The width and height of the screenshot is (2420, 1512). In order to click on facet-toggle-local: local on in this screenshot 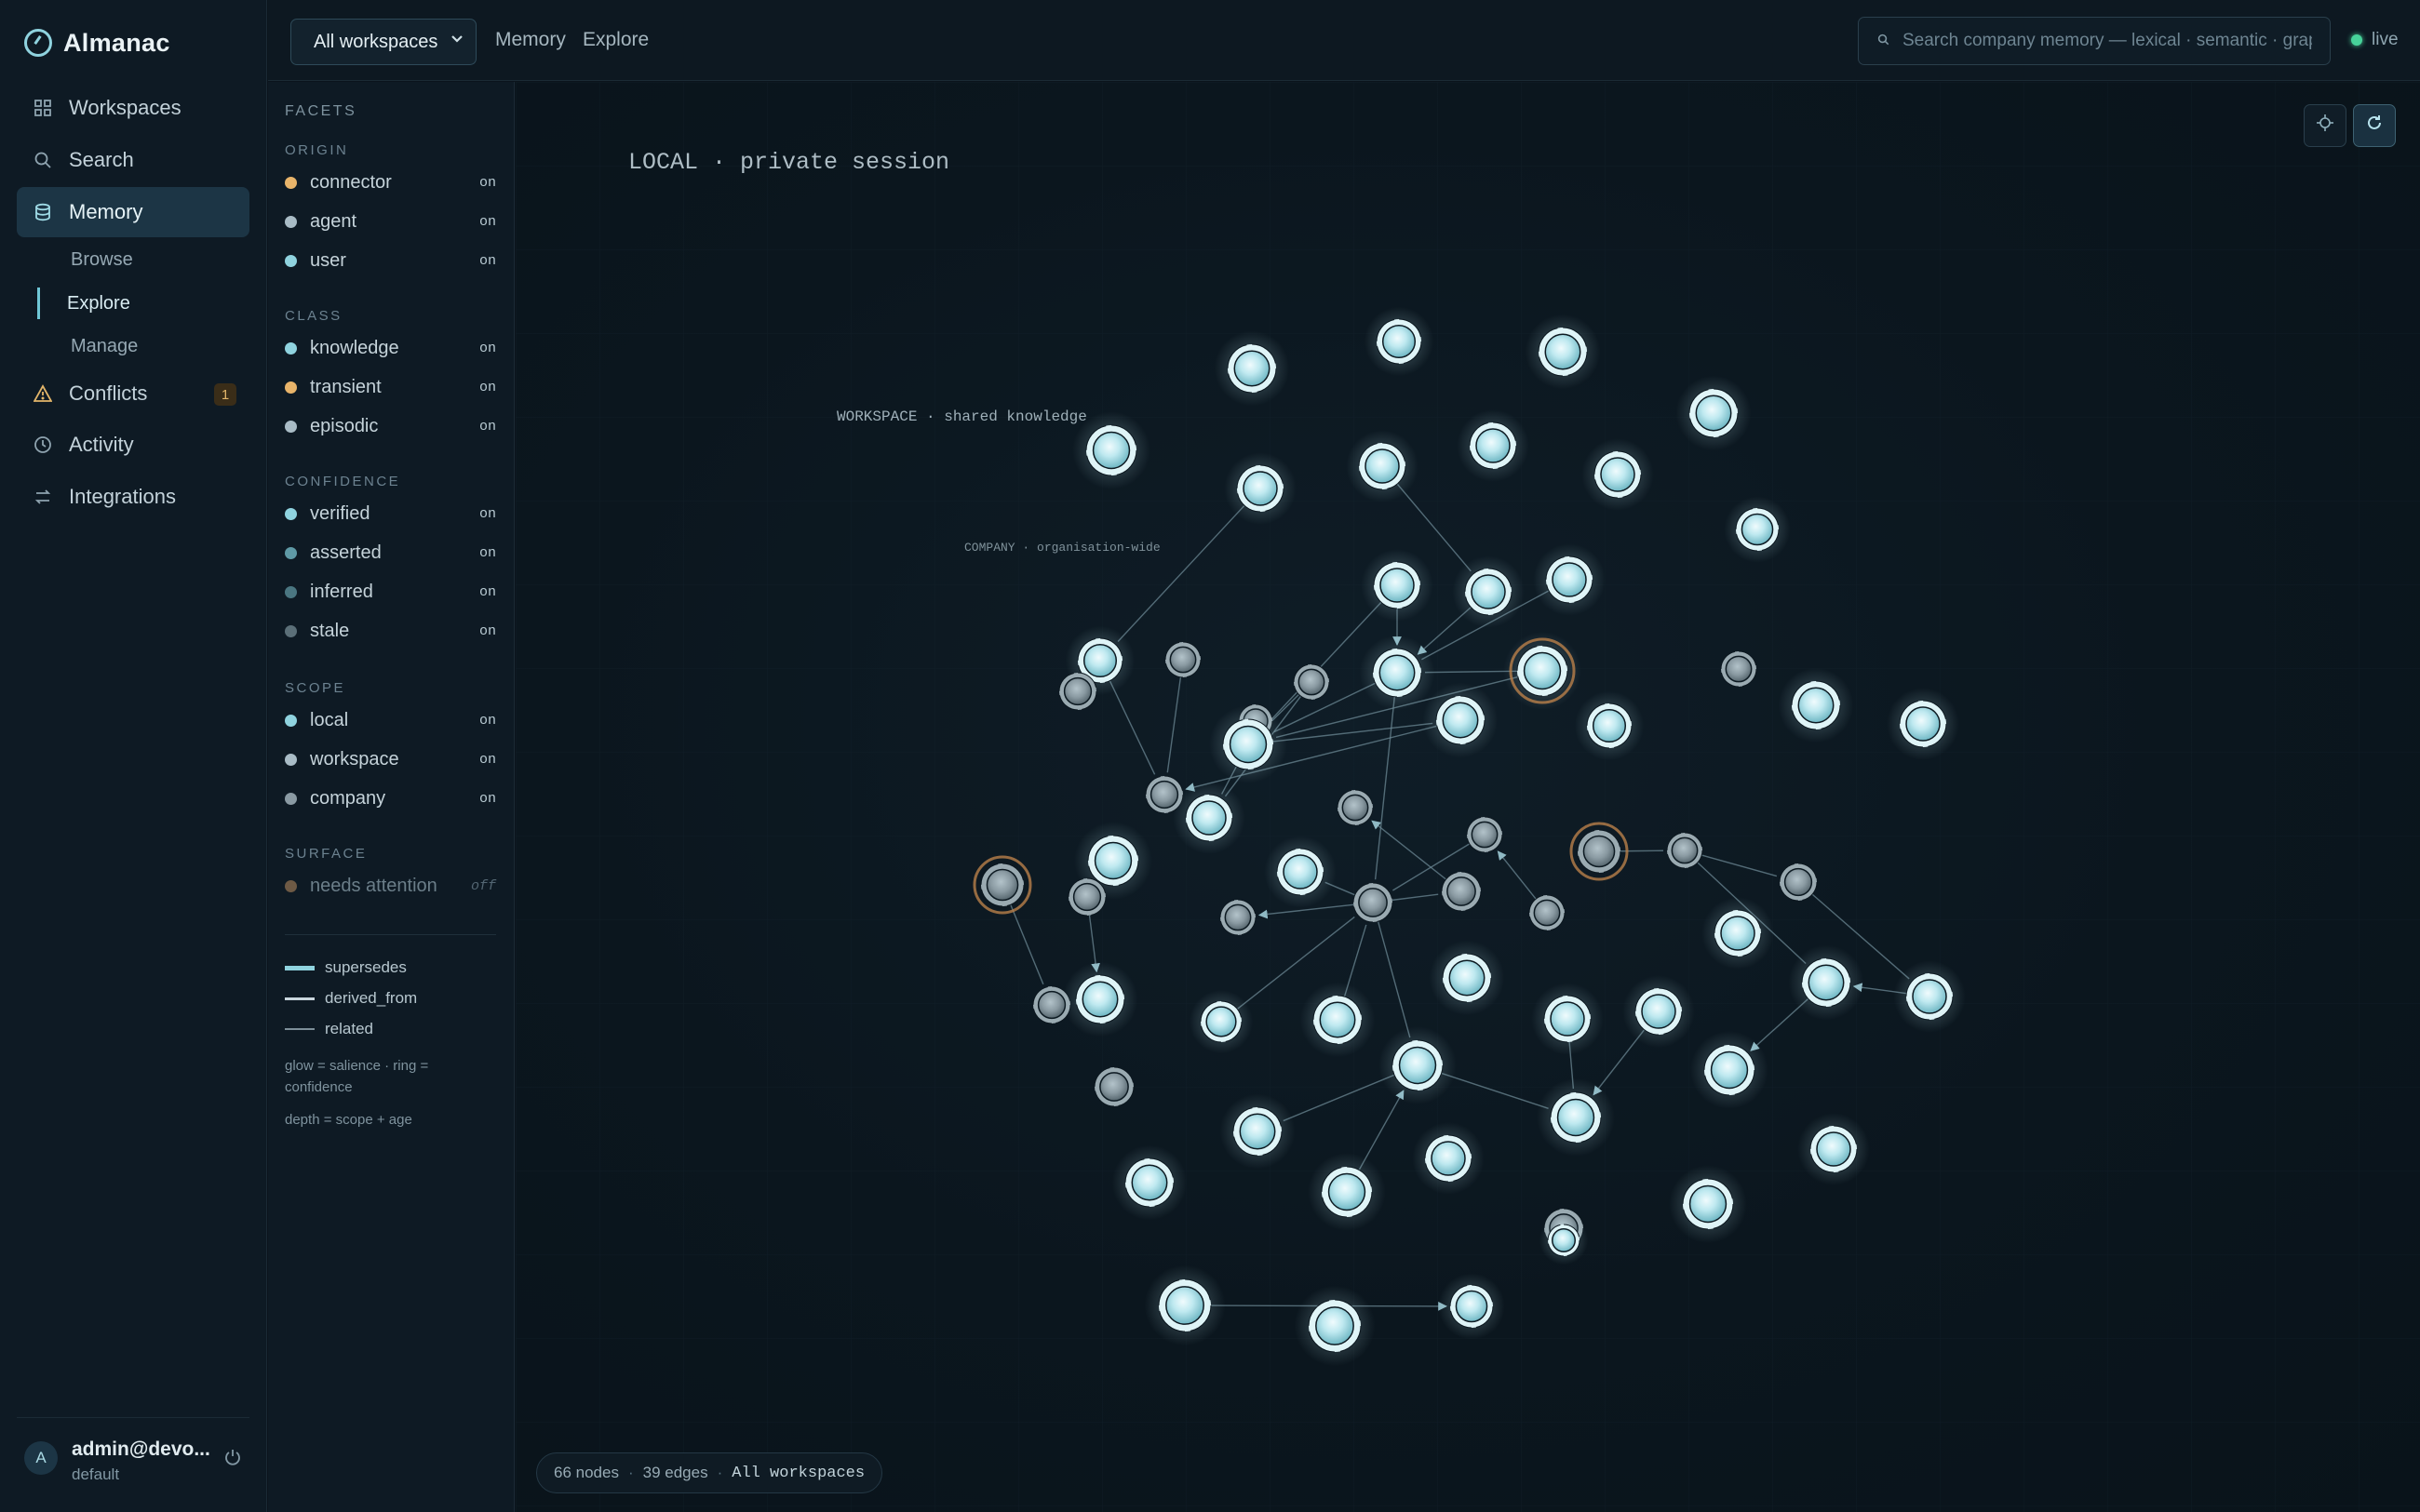, I will do `click(390, 720)`.